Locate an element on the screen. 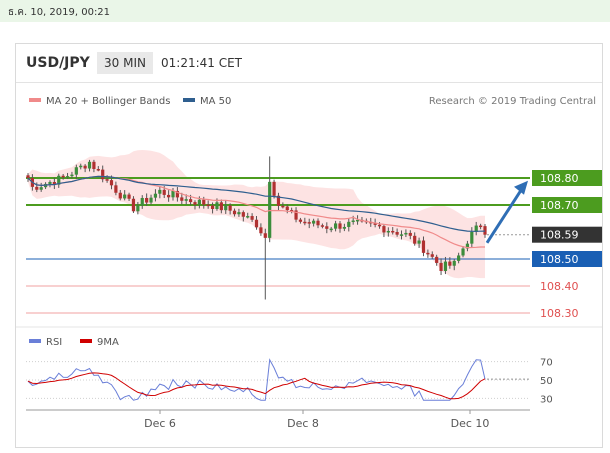 The height and width of the screenshot is (453, 610). rsi-legend: RSI 9MA is located at coordinates (74, 342).